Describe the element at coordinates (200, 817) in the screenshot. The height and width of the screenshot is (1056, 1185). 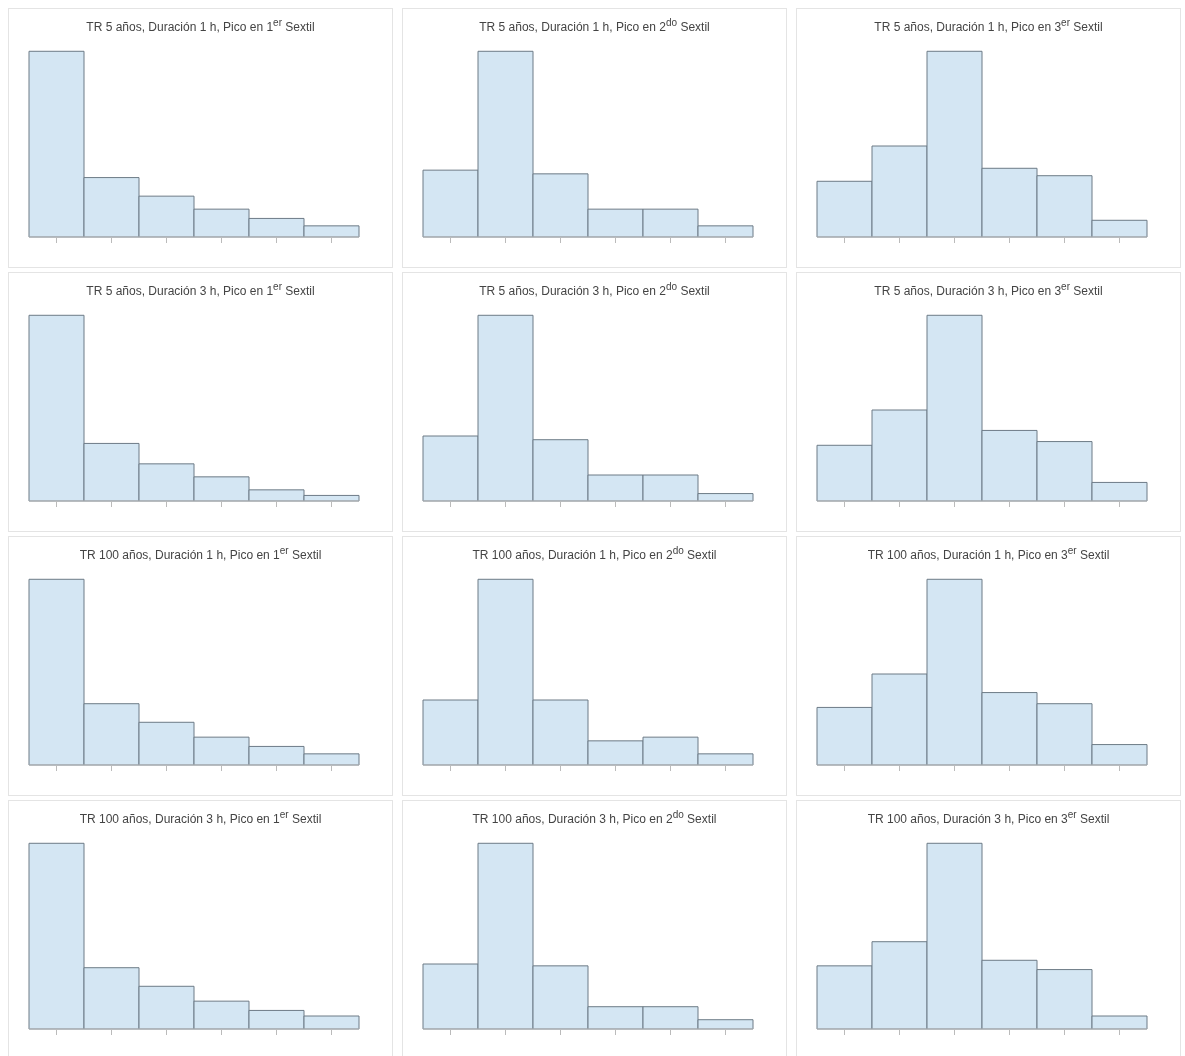
I see `chart-title: TR 100 años, Duración 3 h, Pico en 1$^{er}$ Sextil` at that location.